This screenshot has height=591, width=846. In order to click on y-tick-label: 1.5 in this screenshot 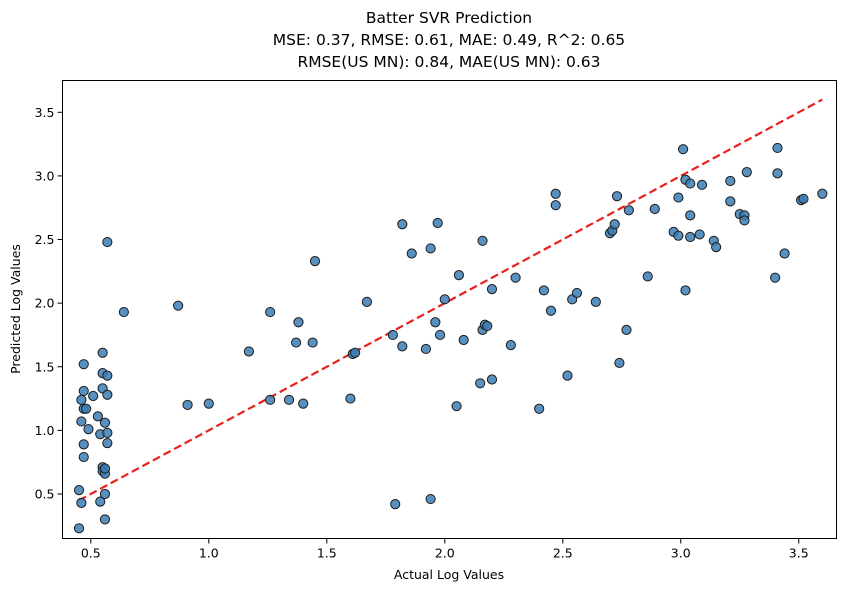, I will do `click(45, 366)`.